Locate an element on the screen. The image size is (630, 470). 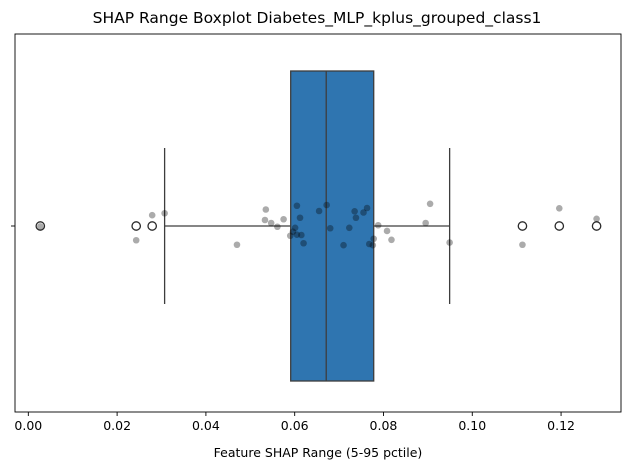
x-axis: 0.00 0.02 0.04 0.06 0.08 0.10 0.12 is located at coordinates (294, 422).